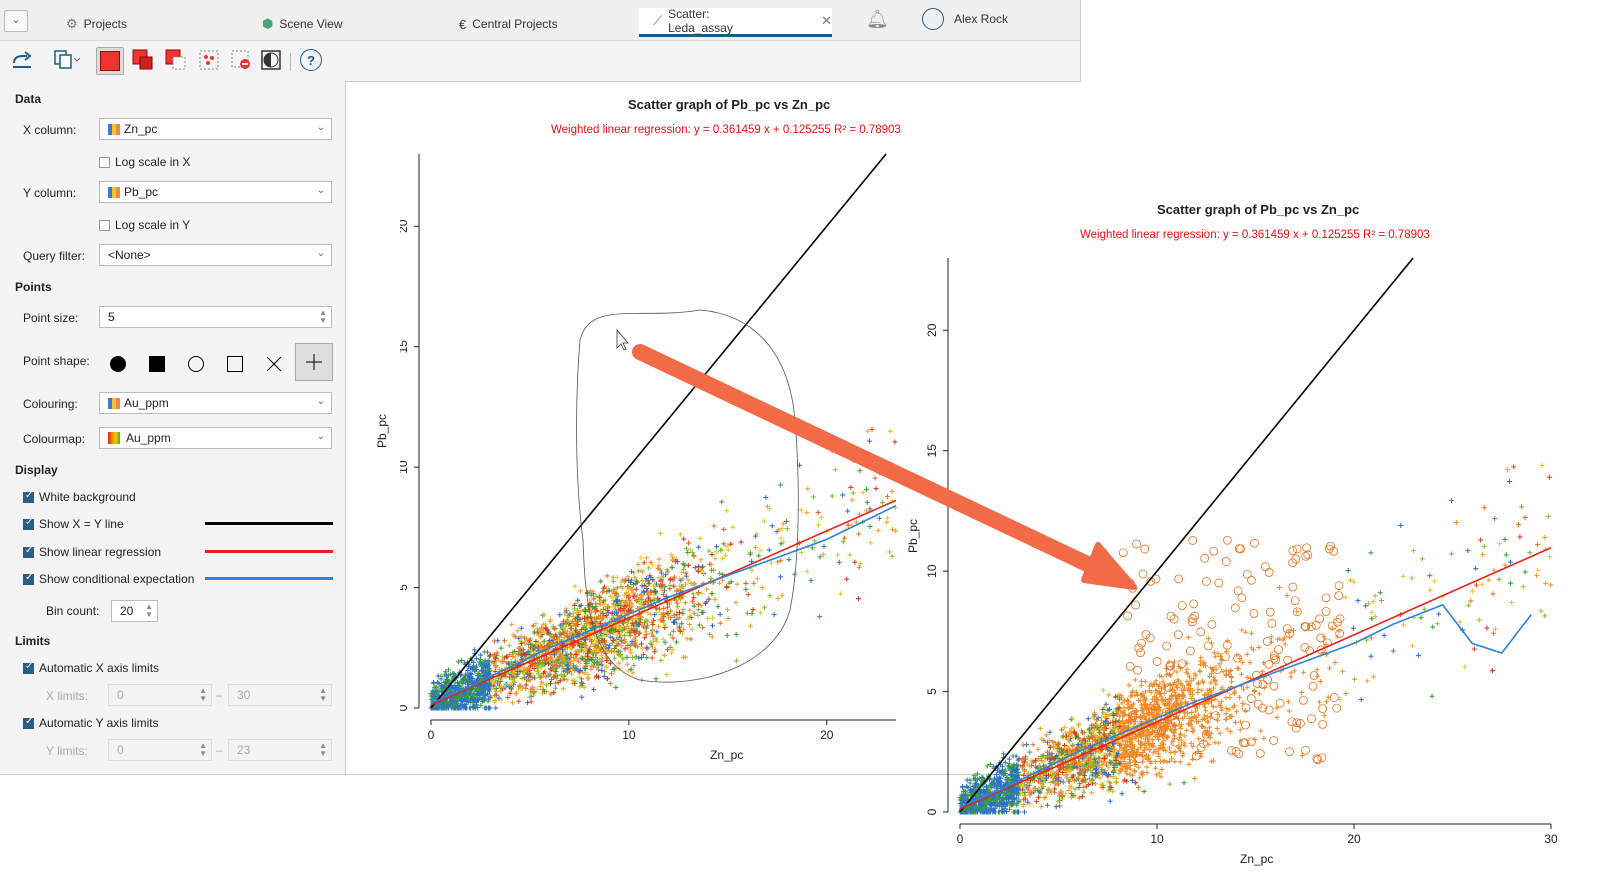  What do you see at coordinates (280, 750) in the screenshot?
I see `y-limit-max-input: 23 ▲ ▼` at bounding box center [280, 750].